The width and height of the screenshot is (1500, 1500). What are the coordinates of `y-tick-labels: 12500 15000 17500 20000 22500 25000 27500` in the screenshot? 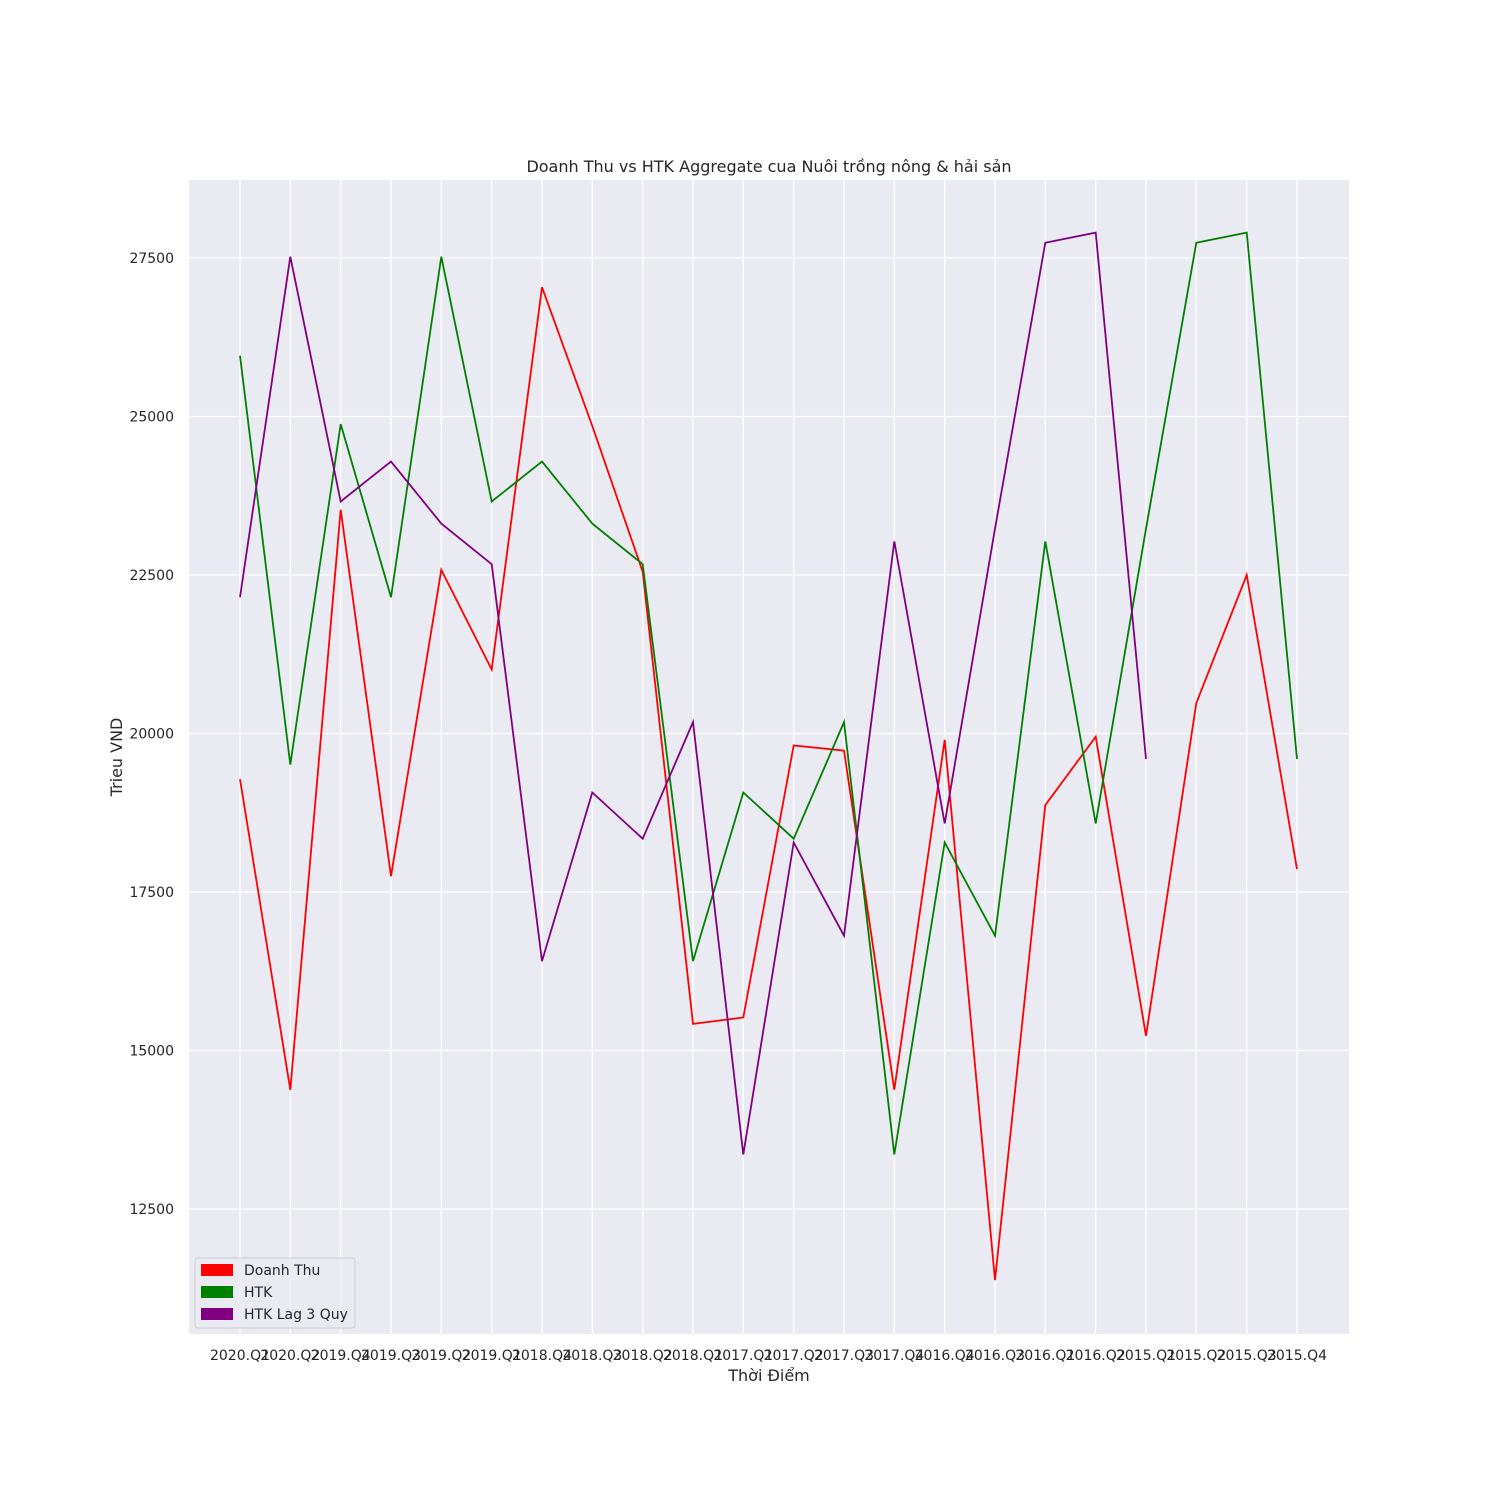 It's located at (151, 734).